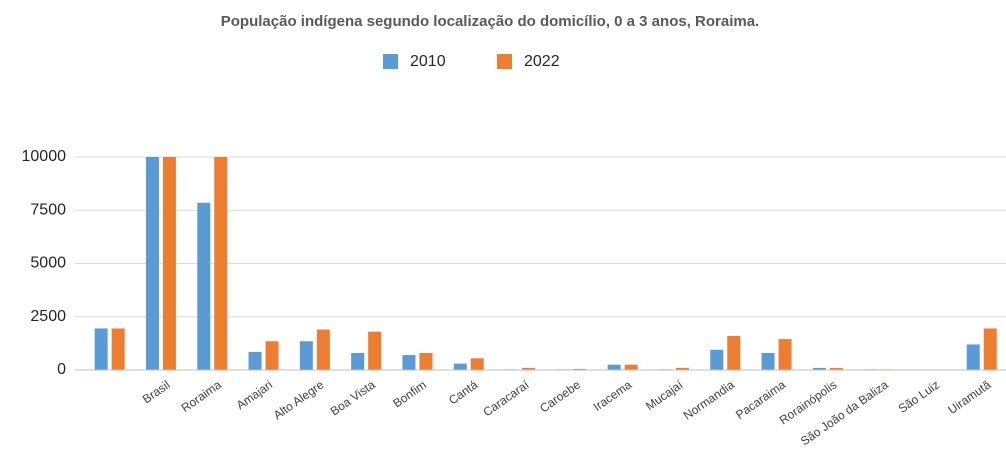 This screenshot has width=1006, height=462. Describe the element at coordinates (506, 398) in the screenshot. I see `x-tick-label: Caracaraí` at that location.